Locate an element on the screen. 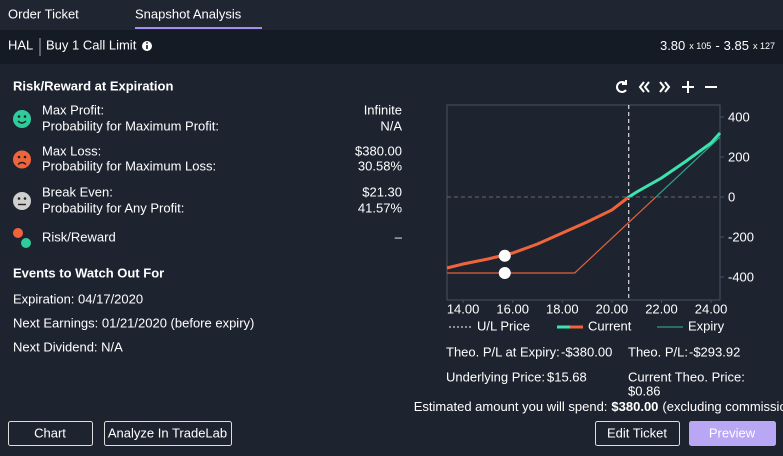 The height and width of the screenshot is (456, 783). risk-value: $380.00 is located at coordinates (378, 150).